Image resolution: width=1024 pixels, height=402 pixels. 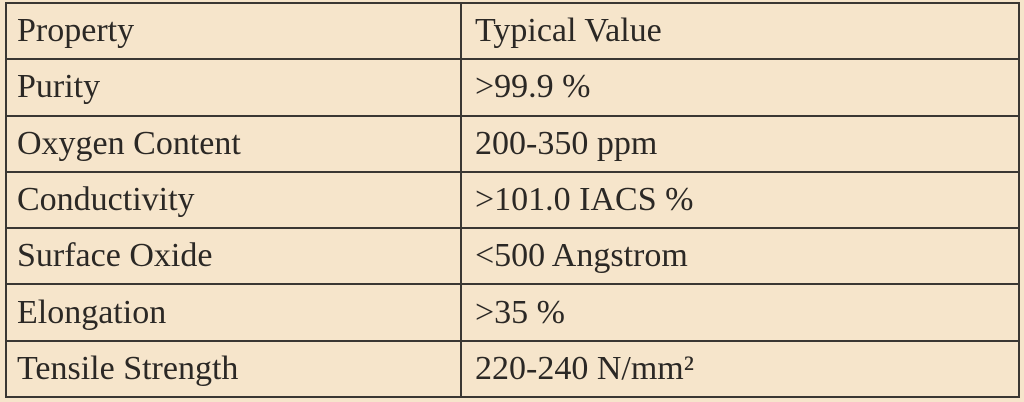 I want to click on table-cell: Elongation, so click(x=233, y=312).